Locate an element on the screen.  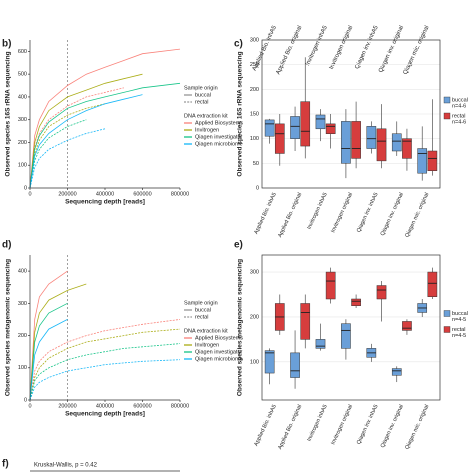
legend-label: Qiagen investigator is located at coordinates (219, 137).